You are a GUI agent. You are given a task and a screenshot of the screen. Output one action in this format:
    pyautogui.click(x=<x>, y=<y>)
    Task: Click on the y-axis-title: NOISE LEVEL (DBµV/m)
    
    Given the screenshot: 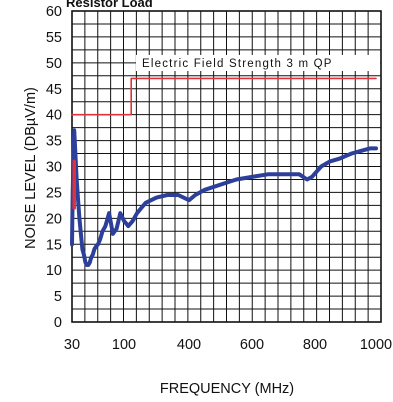 What is the action you would take?
    pyautogui.click(x=31, y=168)
    